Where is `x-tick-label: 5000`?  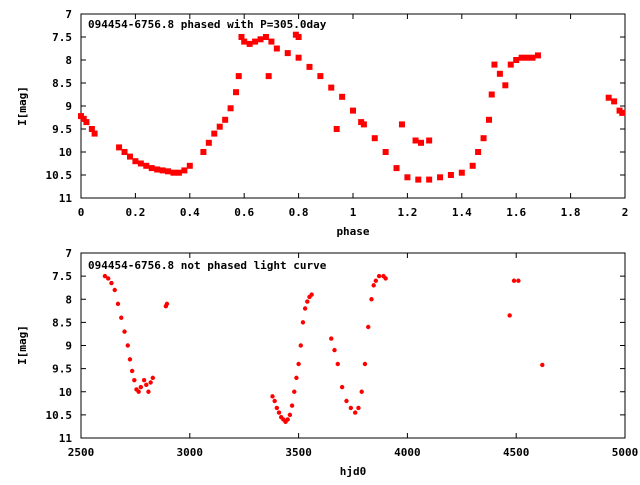 x-tick-label: 5000 is located at coordinates (625, 452).